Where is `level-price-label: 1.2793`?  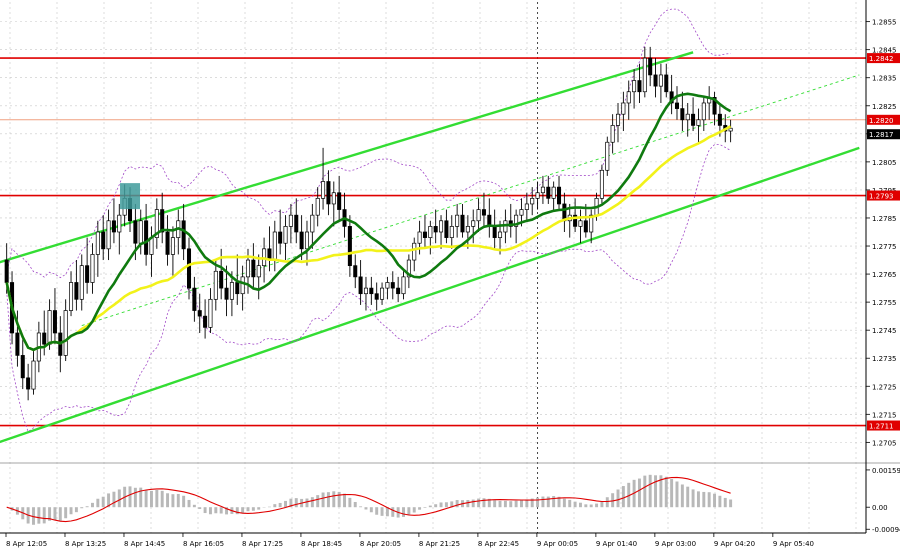
level-price-label: 1.2793 is located at coordinates (881, 197).